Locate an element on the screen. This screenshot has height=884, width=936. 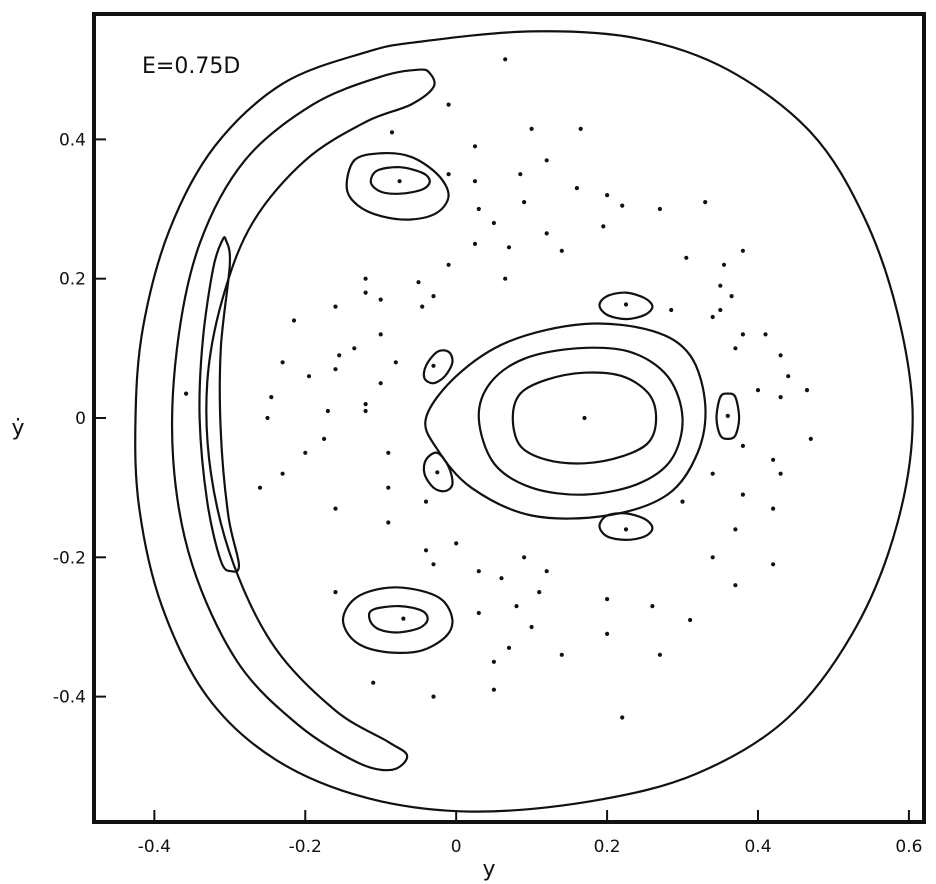
contour-inner-crescent is located at coordinates (219, 404).